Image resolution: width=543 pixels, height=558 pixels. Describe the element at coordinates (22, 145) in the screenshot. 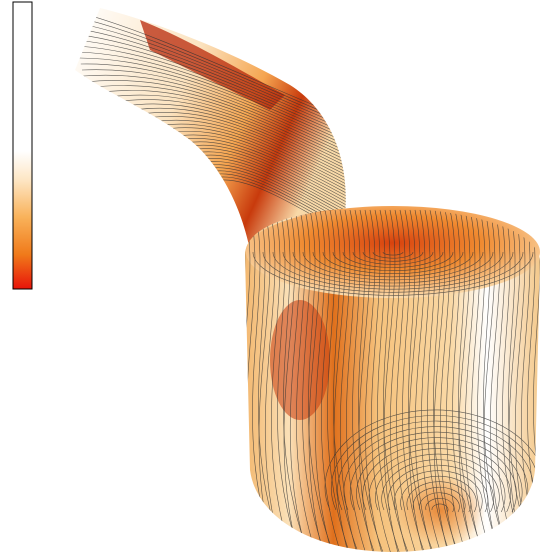

I see `color-bar` at that location.